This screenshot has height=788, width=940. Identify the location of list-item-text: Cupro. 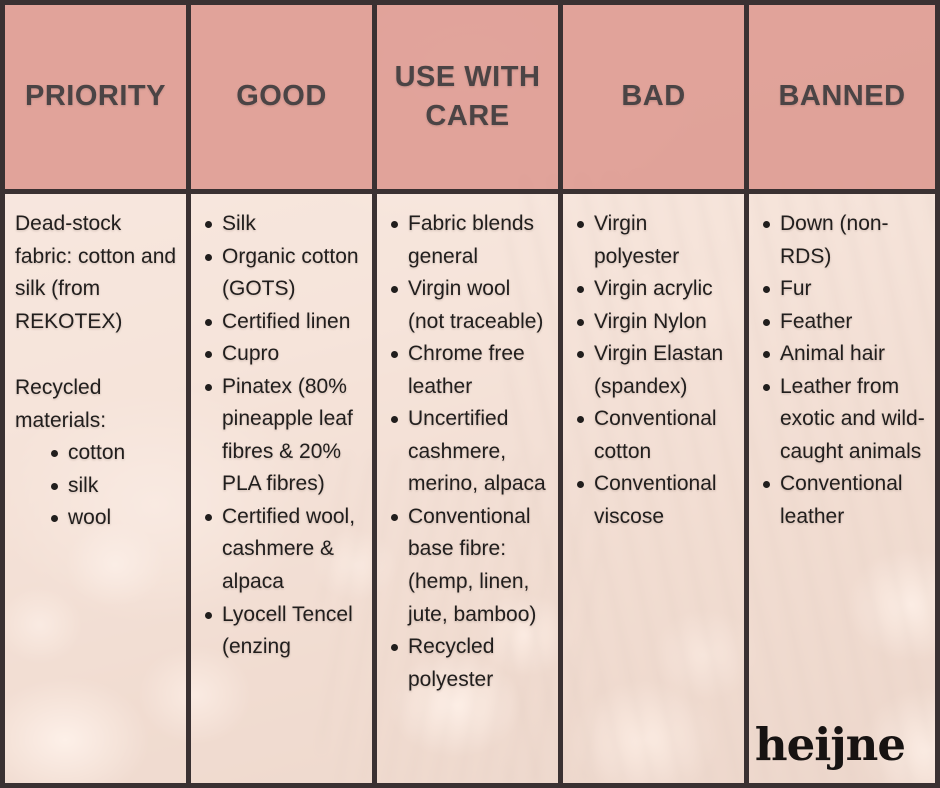
(251, 354).